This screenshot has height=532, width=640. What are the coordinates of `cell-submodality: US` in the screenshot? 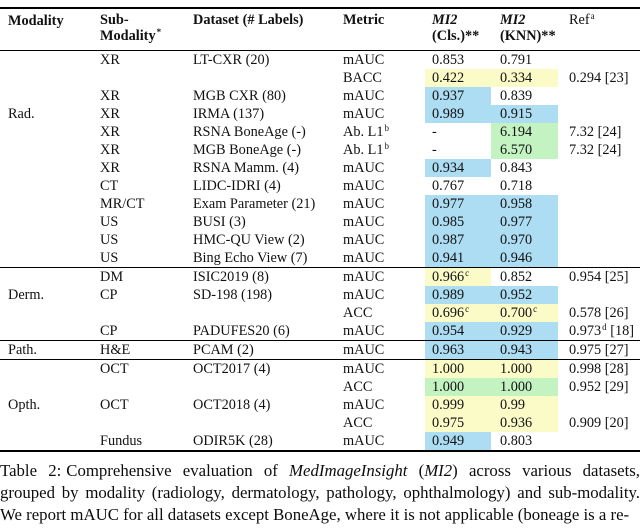 It's located at (109, 222).